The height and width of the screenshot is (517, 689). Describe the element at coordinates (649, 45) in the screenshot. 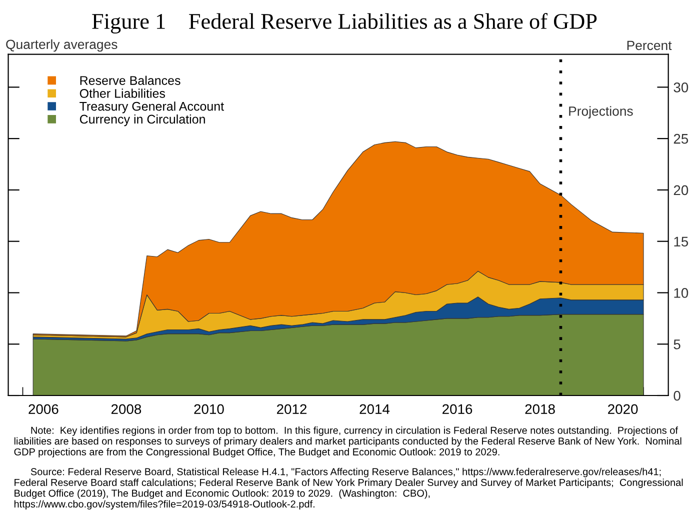

I see `y-axis-title: Percent` at that location.